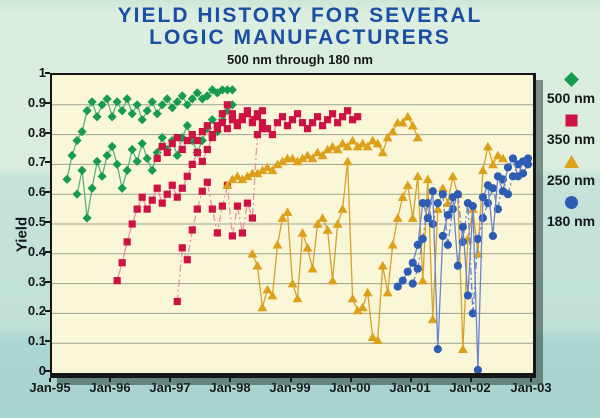 The height and width of the screenshot is (418, 600). I want to click on chart-subtitle: 500 nm through 180 nm, so click(300, 59).